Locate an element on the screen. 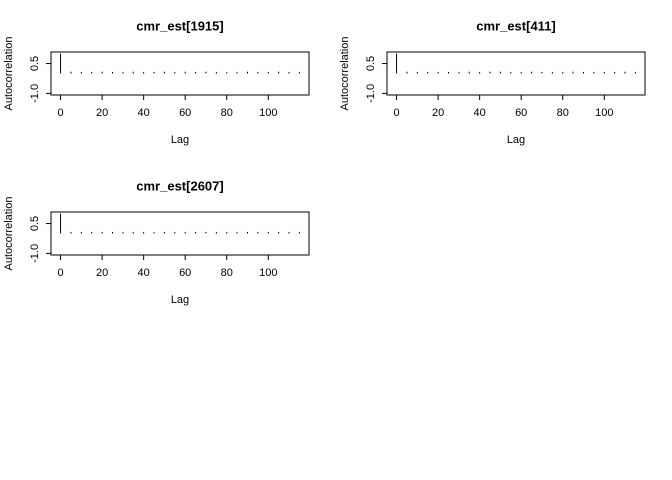 Image resolution: width=672 pixels, height=480 pixels. panel-title: cmr_est[411] is located at coordinates (516, 25).